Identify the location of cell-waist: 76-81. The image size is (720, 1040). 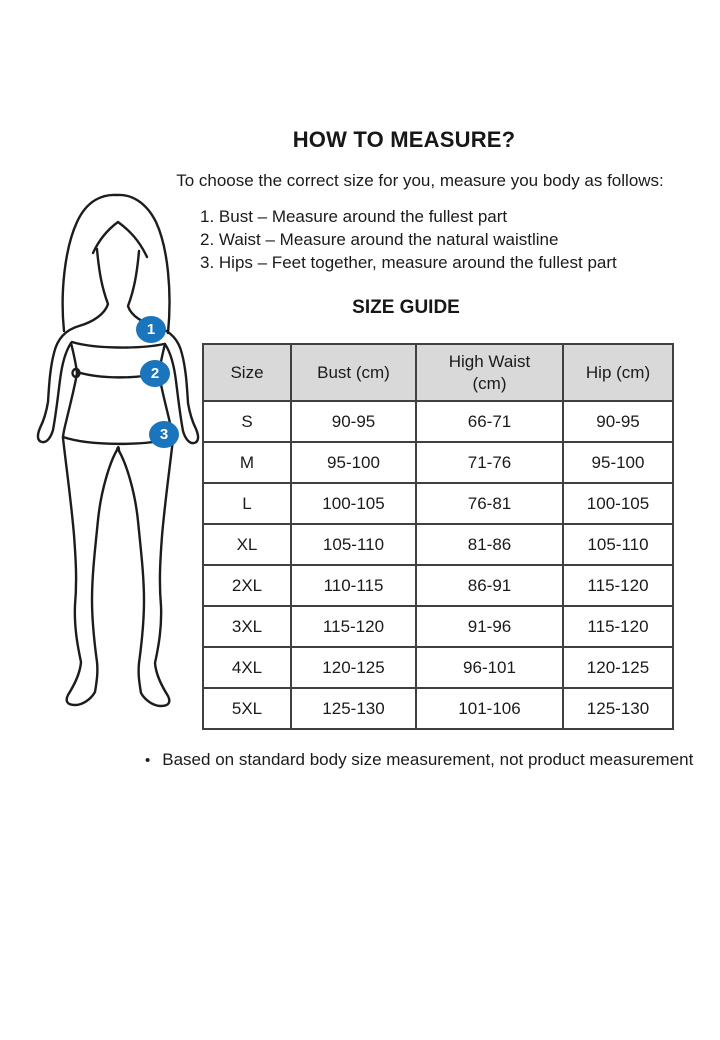
(489, 503).